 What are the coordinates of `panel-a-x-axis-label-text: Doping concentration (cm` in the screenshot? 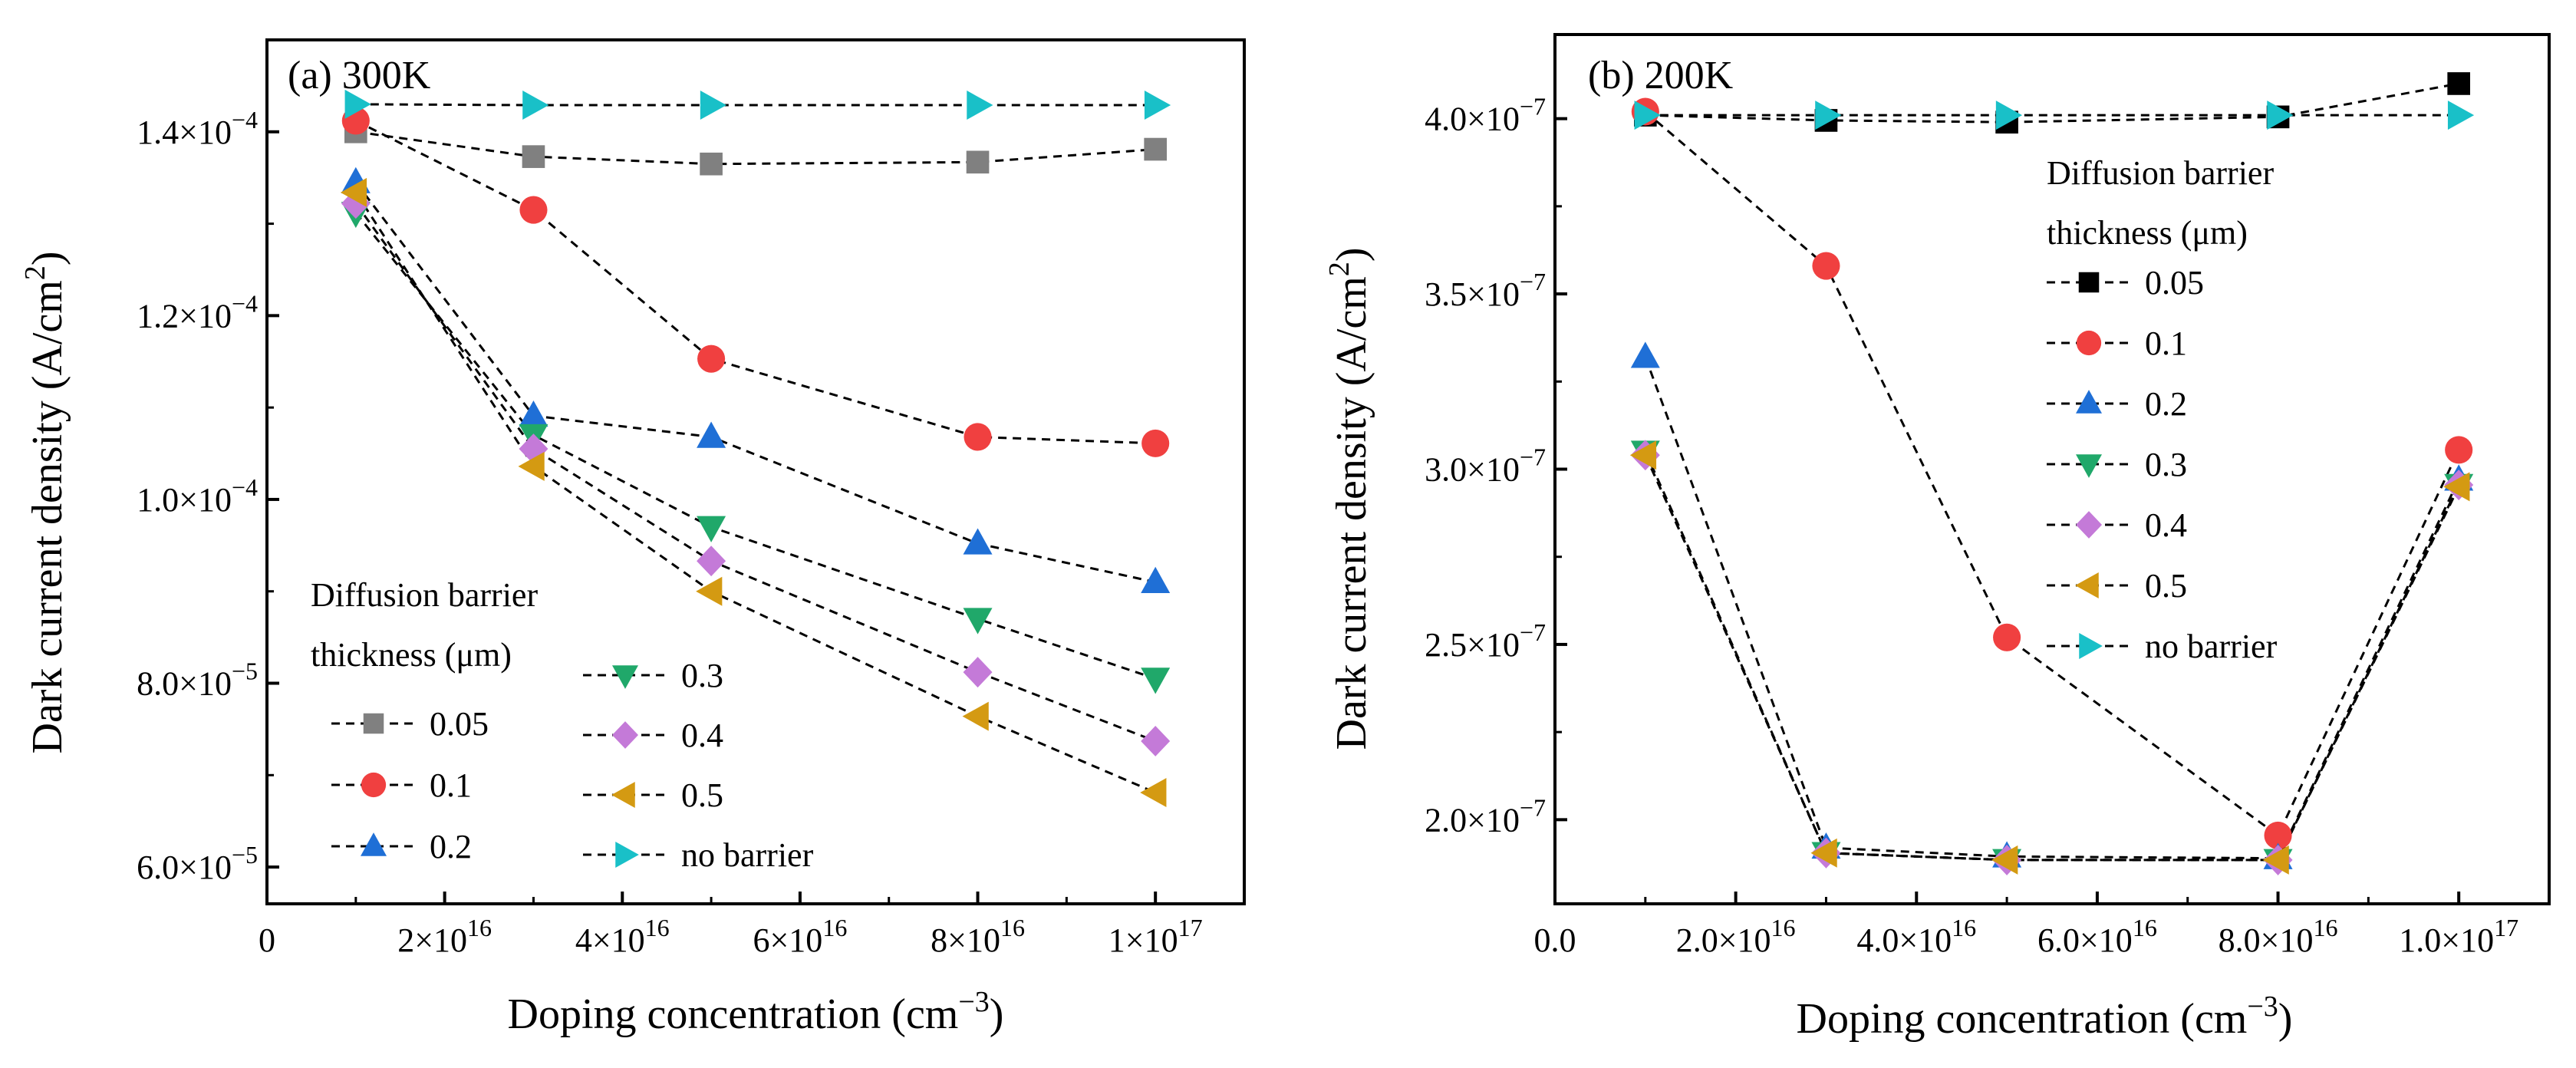 It's located at (733, 1014).